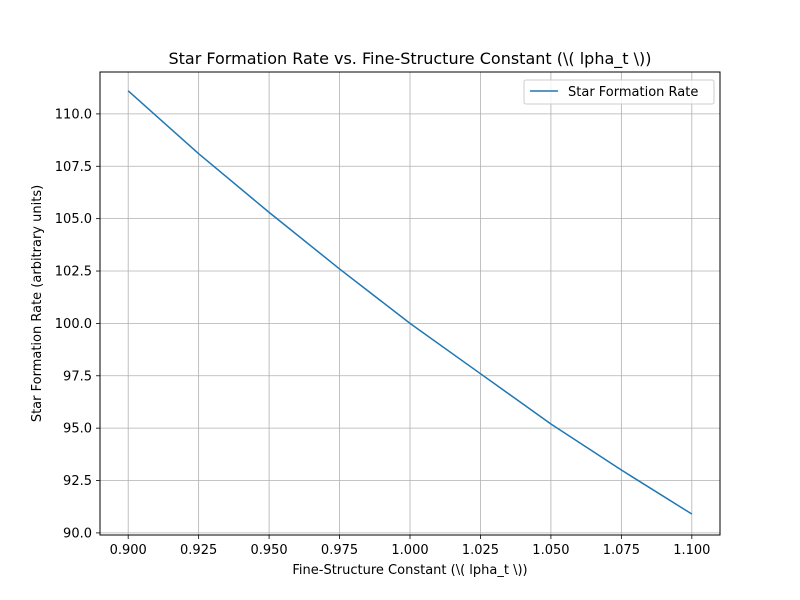 Image resolution: width=800 pixels, height=600 pixels. I want to click on y-tick-label: 95.0, so click(77, 429).